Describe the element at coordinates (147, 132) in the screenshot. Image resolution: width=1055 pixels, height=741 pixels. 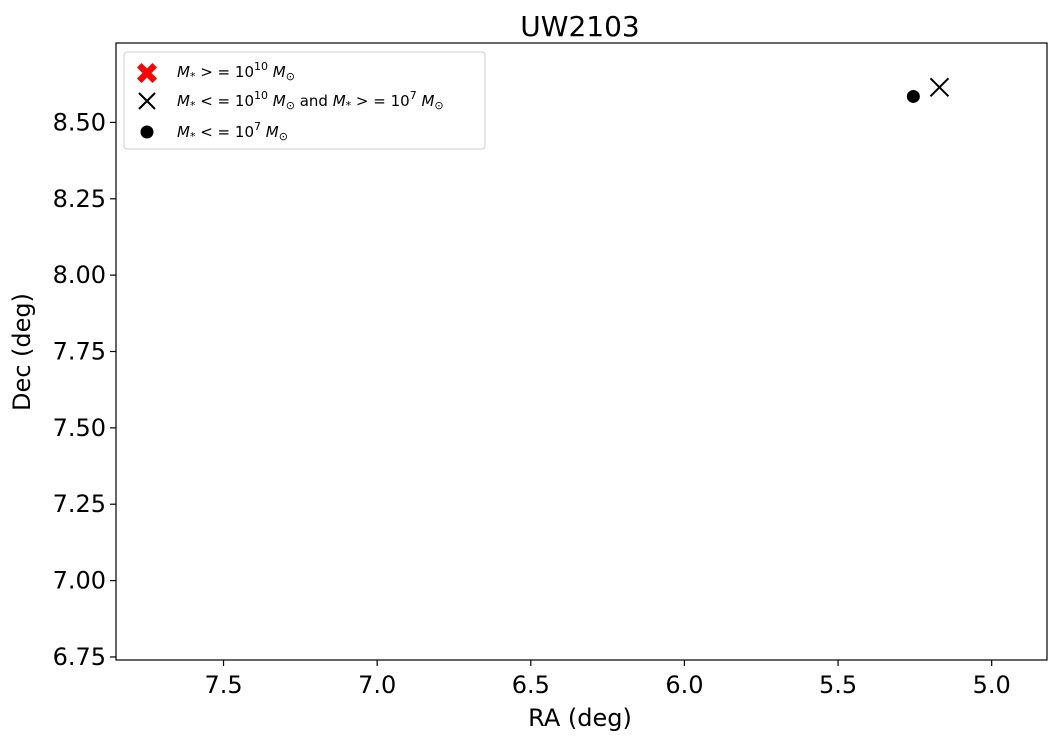
I see `legend-marker-circle` at that location.